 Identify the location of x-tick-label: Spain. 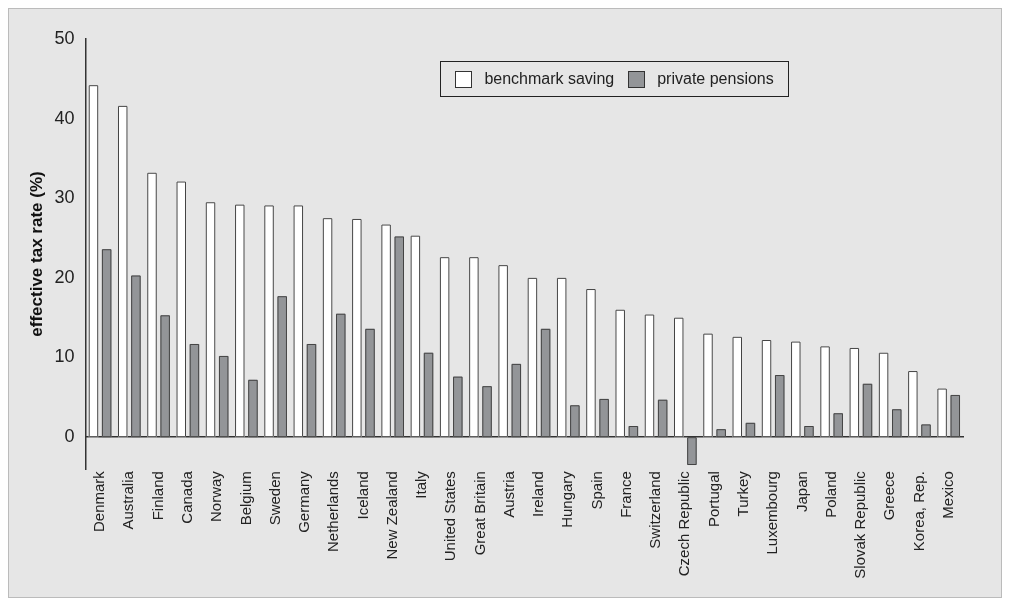
(596, 490).